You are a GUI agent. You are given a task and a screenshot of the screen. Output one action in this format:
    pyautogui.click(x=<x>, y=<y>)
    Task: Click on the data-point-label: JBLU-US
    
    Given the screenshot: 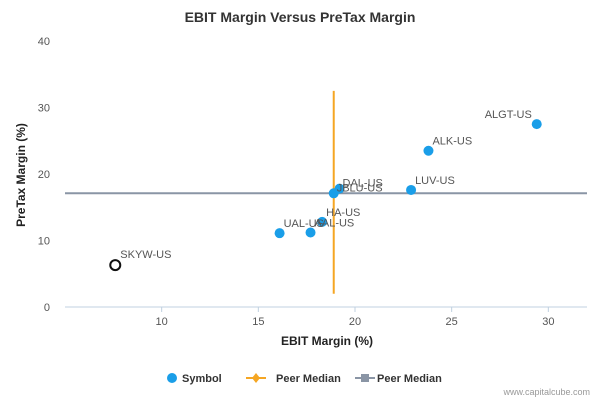 What is the action you would take?
    pyautogui.click(x=360, y=188)
    